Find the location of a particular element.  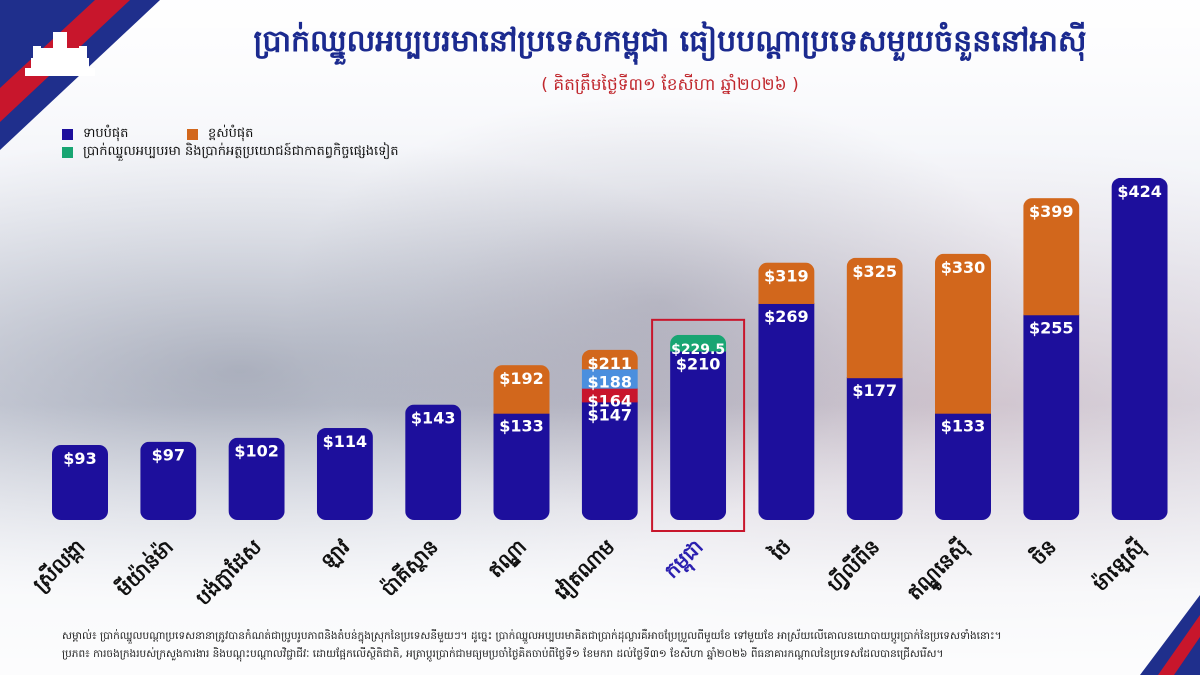

bar-group: $133 $330 ឥណ្ឌូនេស៊ី is located at coordinates (946, 430).